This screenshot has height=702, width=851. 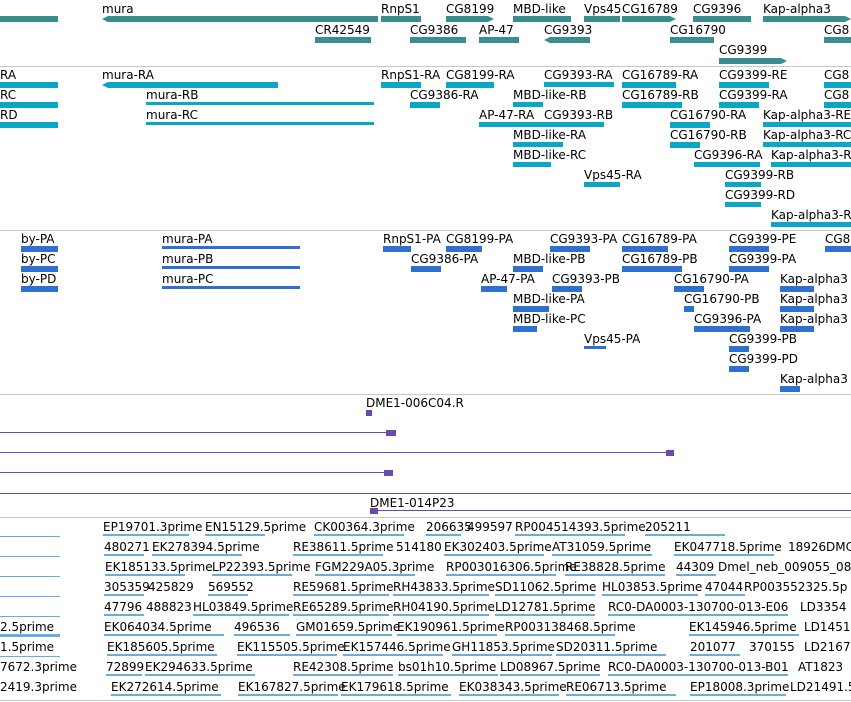 What do you see at coordinates (187, 239) in the screenshot?
I see `protein-label: mura-PA` at bounding box center [187, 239].